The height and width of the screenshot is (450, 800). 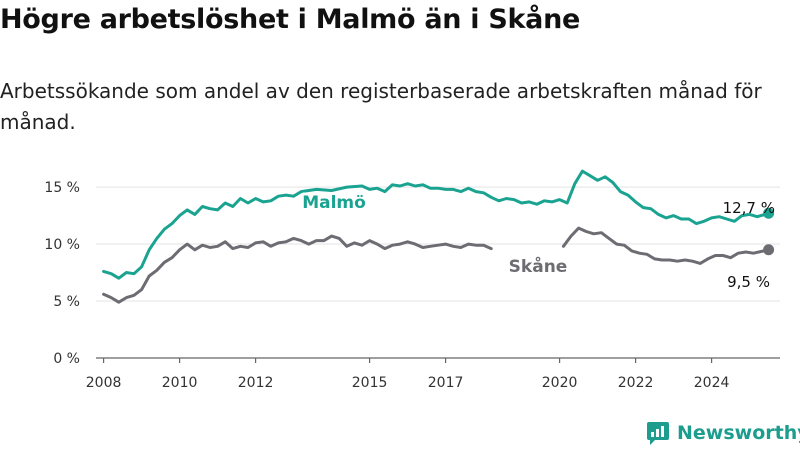 I want to click on brand-logo: Newsworthy, so click(x=722, y=433).